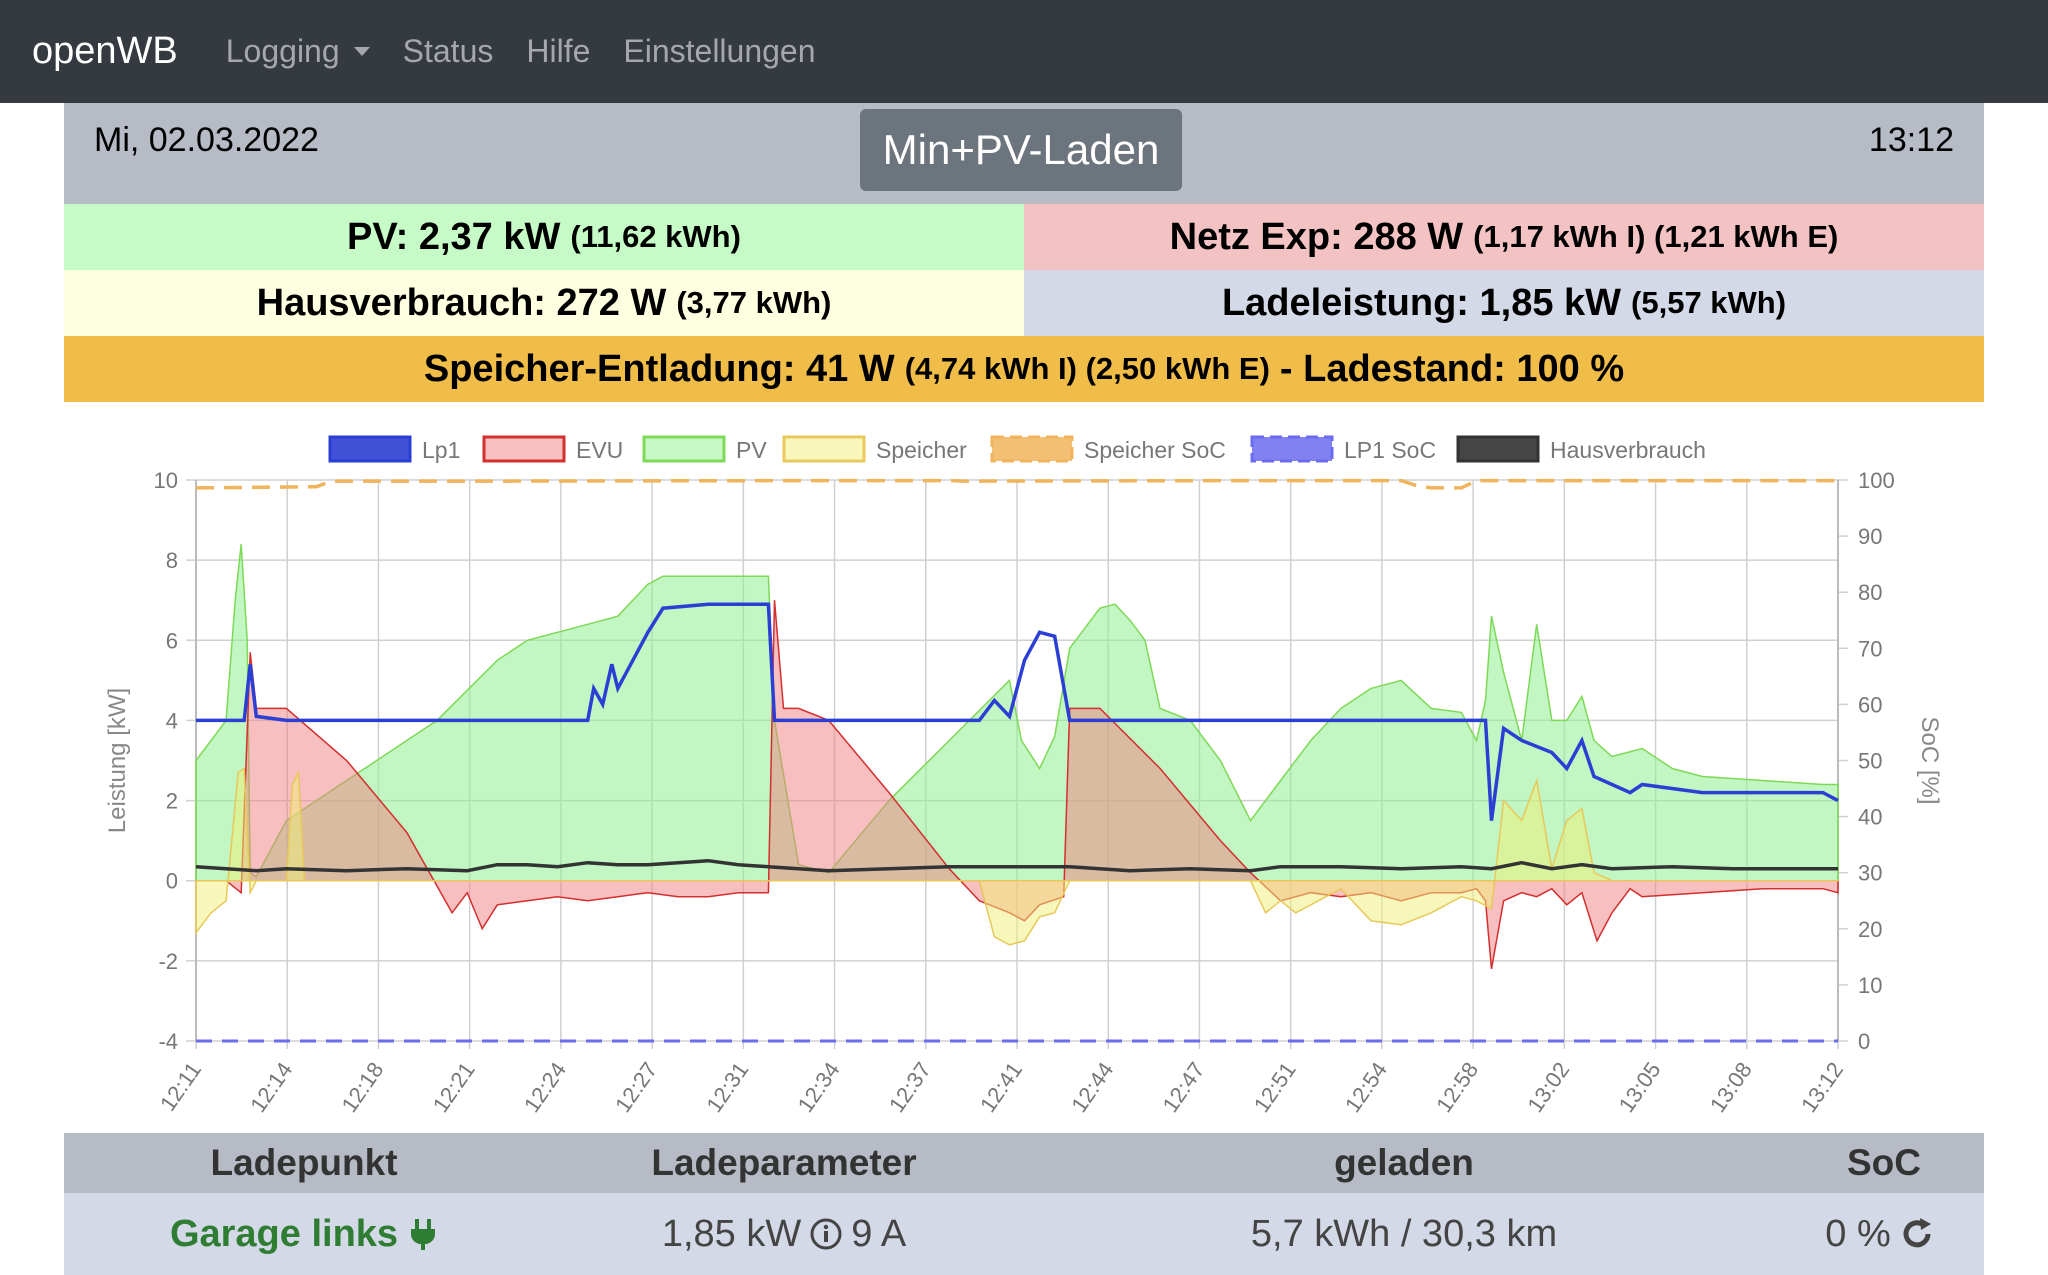 This screenshot has width=2048, height=1275. I want to click on legend-label: PV, so click(751, 450).